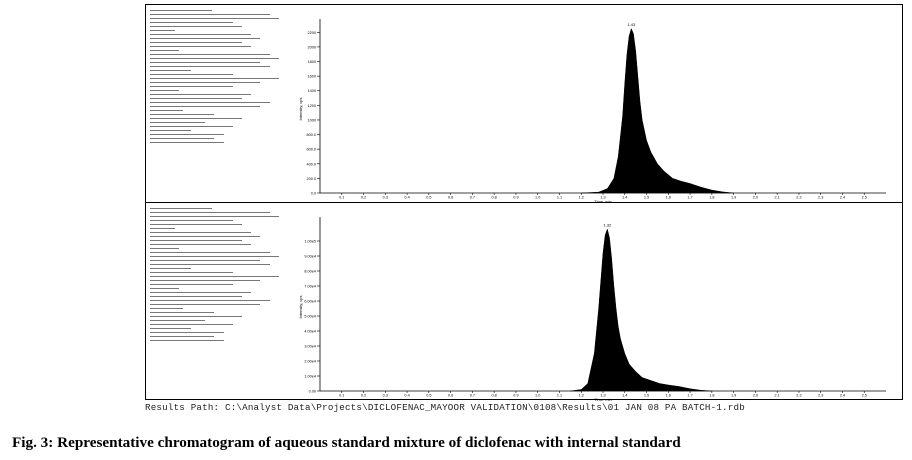 The image size is (912, 460). Describe the element at coordinates (310, 302) in the screenshot. I see `y-tick-label: 6.00e4` at that location.